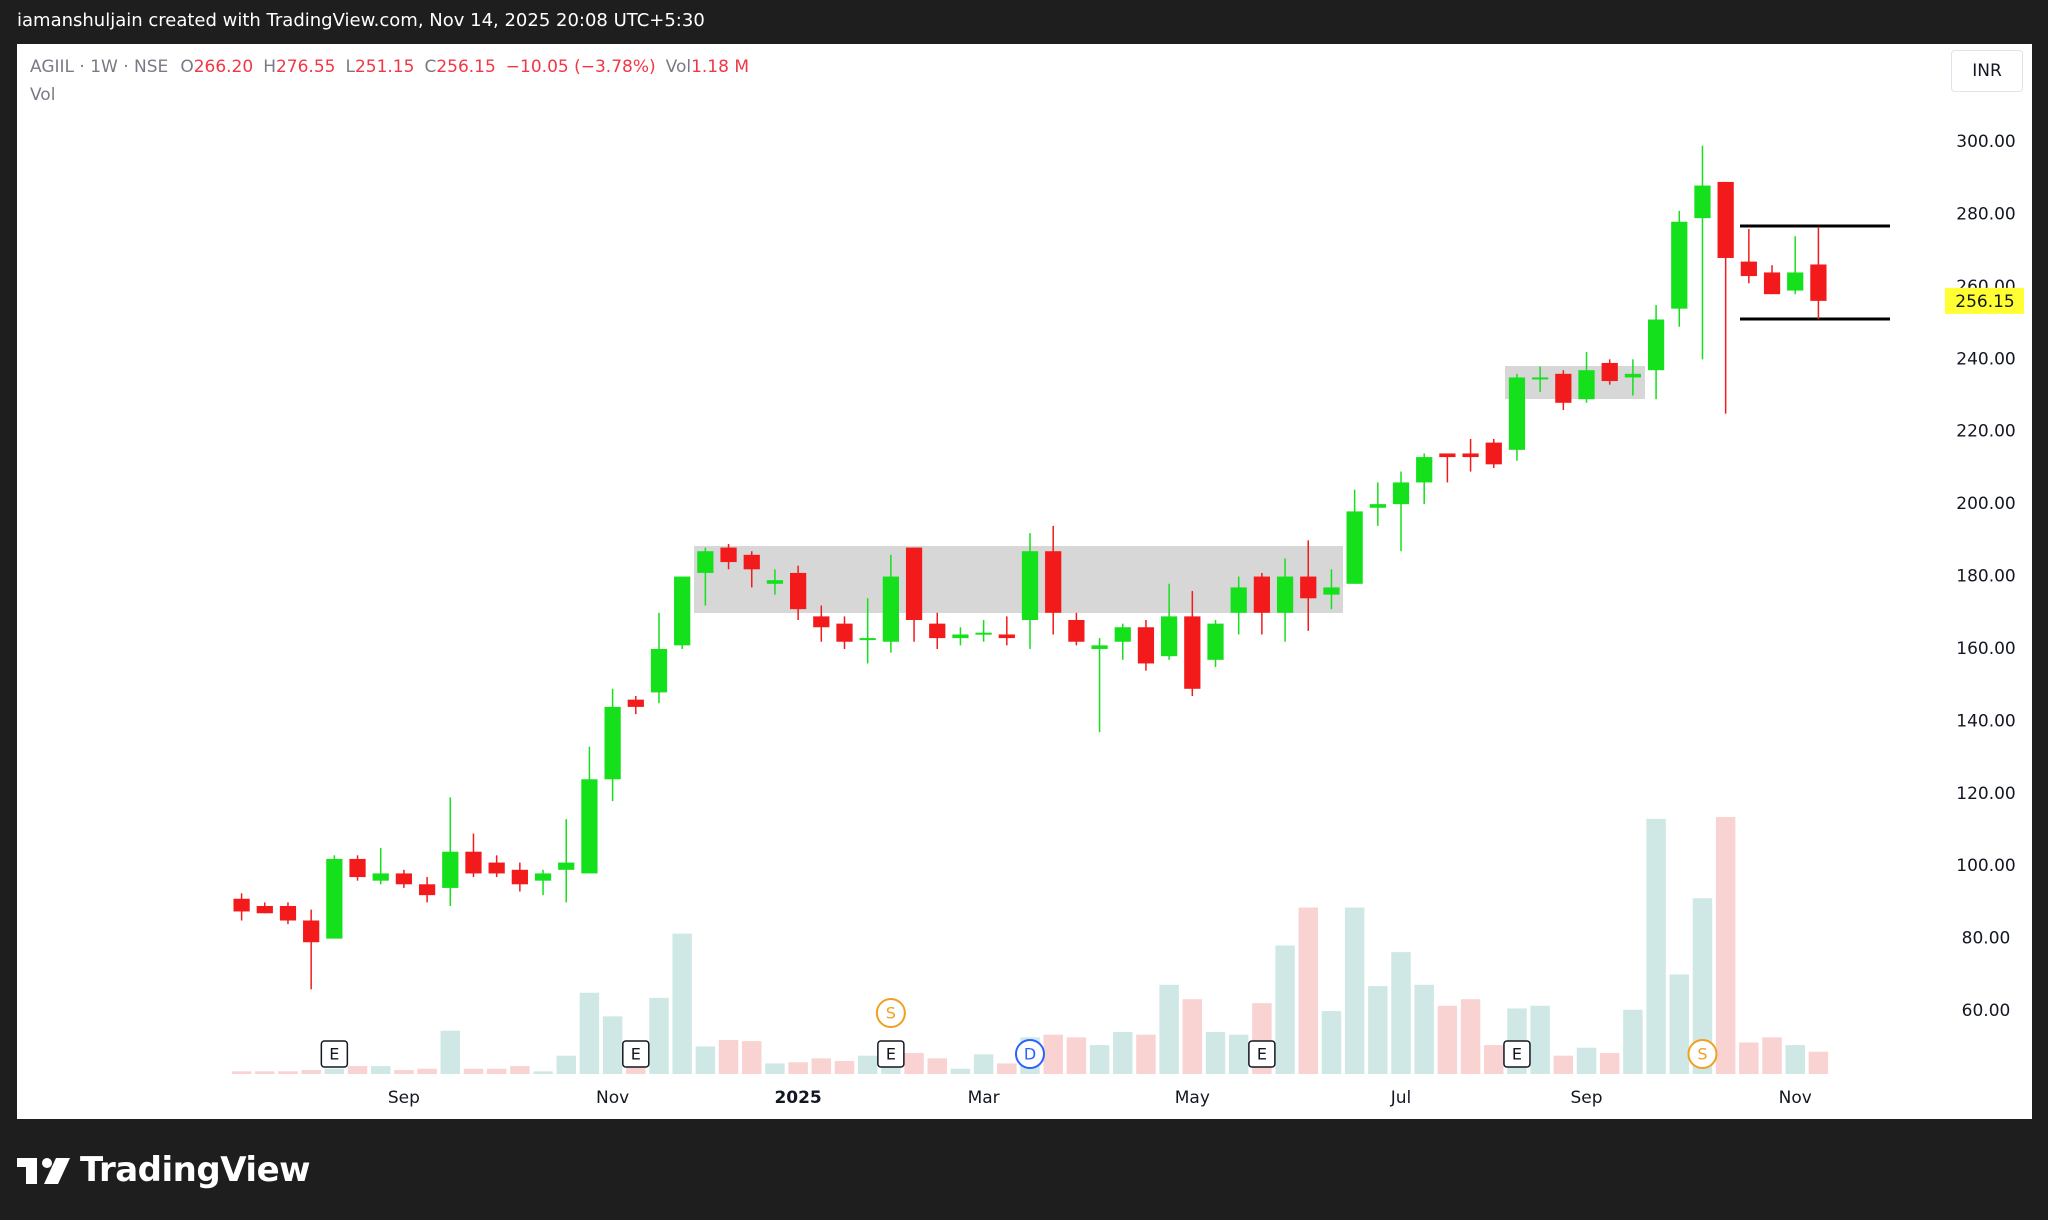 Image resolution: width=2048 pixels, height=1220 pixels. Describe the element at coordinates (1192, 1098) in the screenshot. I see `x-tick-label: May` at that location.